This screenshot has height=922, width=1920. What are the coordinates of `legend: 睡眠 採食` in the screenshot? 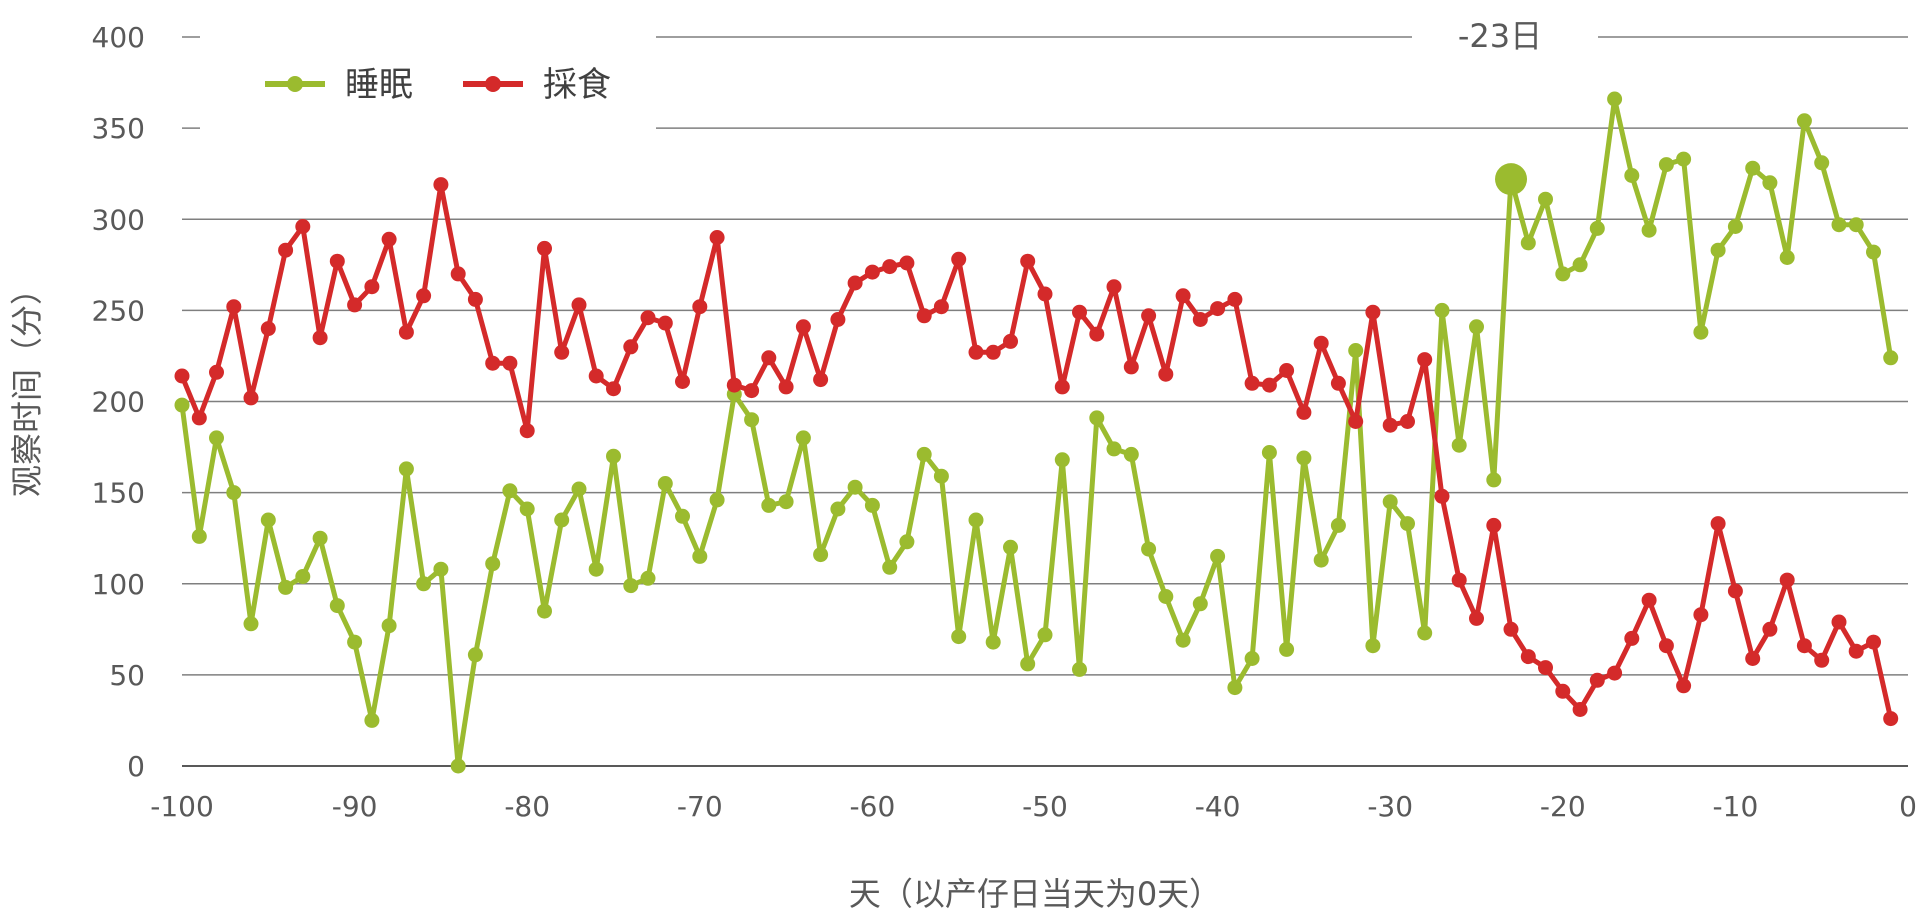 It's located at (438, 85).